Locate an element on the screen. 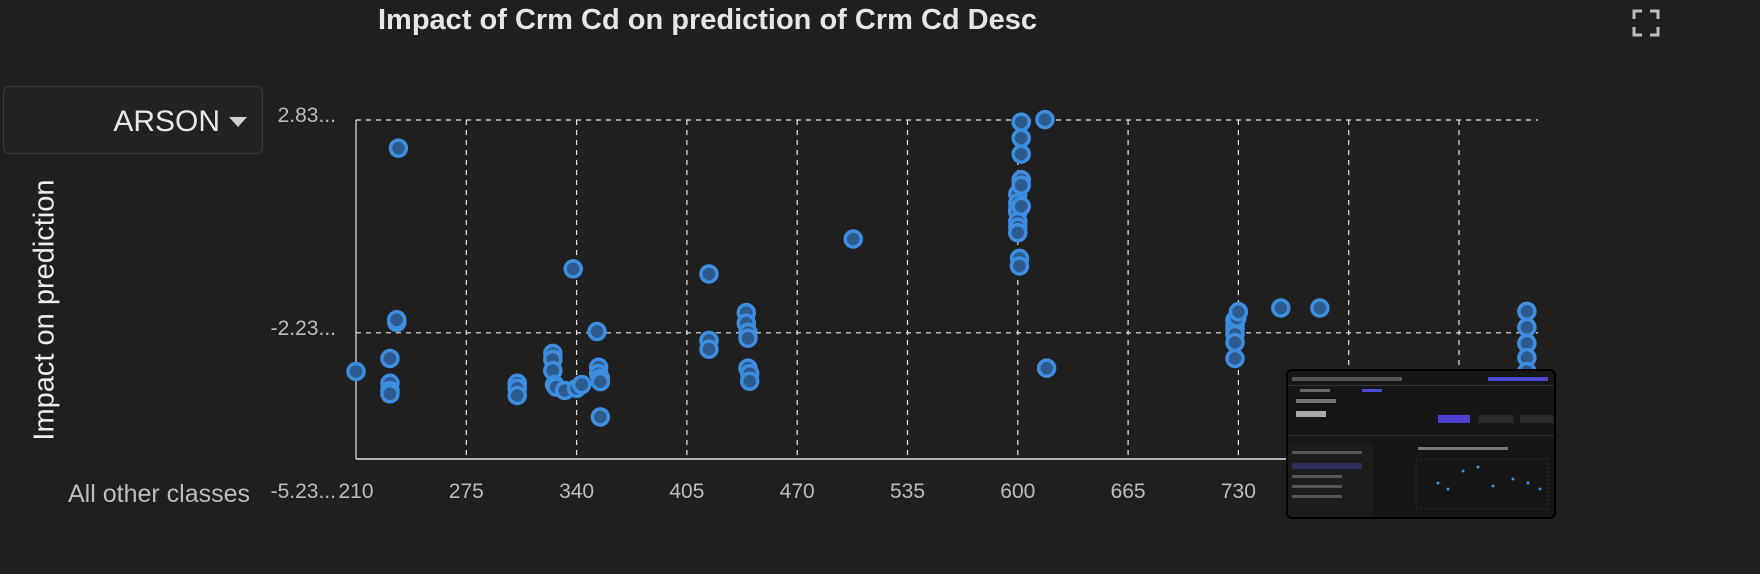  x-tick-label: 470 is located at coordinates (797, 491).